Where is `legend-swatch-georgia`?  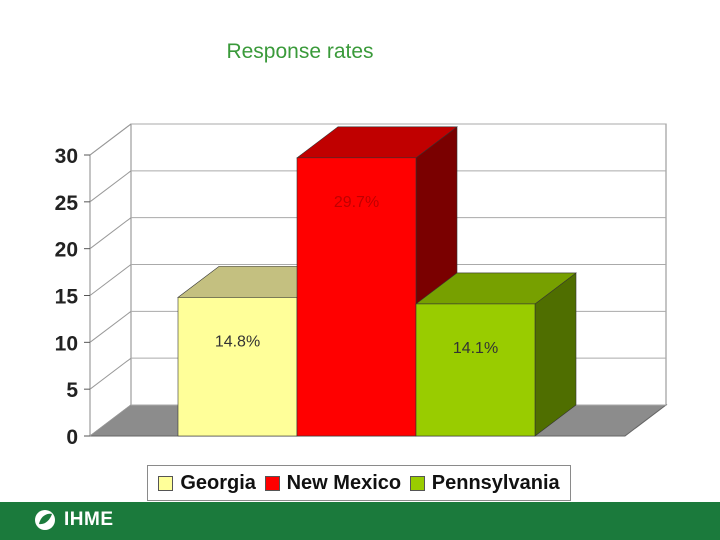 legend-swatch-georgia is located at coordinates (166, 483).